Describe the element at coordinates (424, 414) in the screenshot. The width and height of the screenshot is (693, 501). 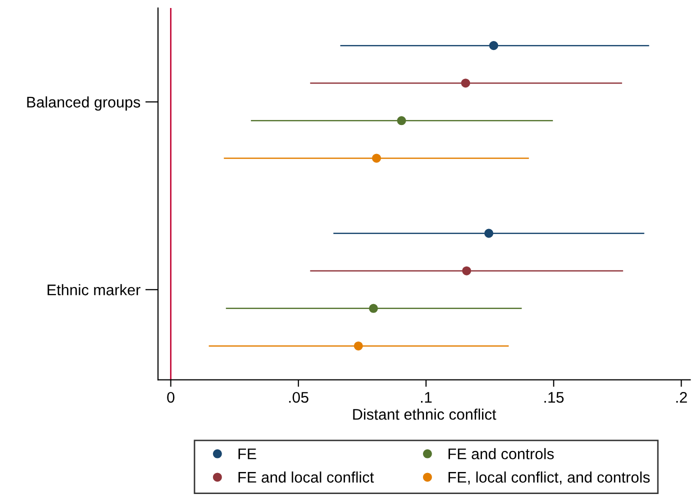
I see `x-axis-title: Distant ethnic conflict` at that location.